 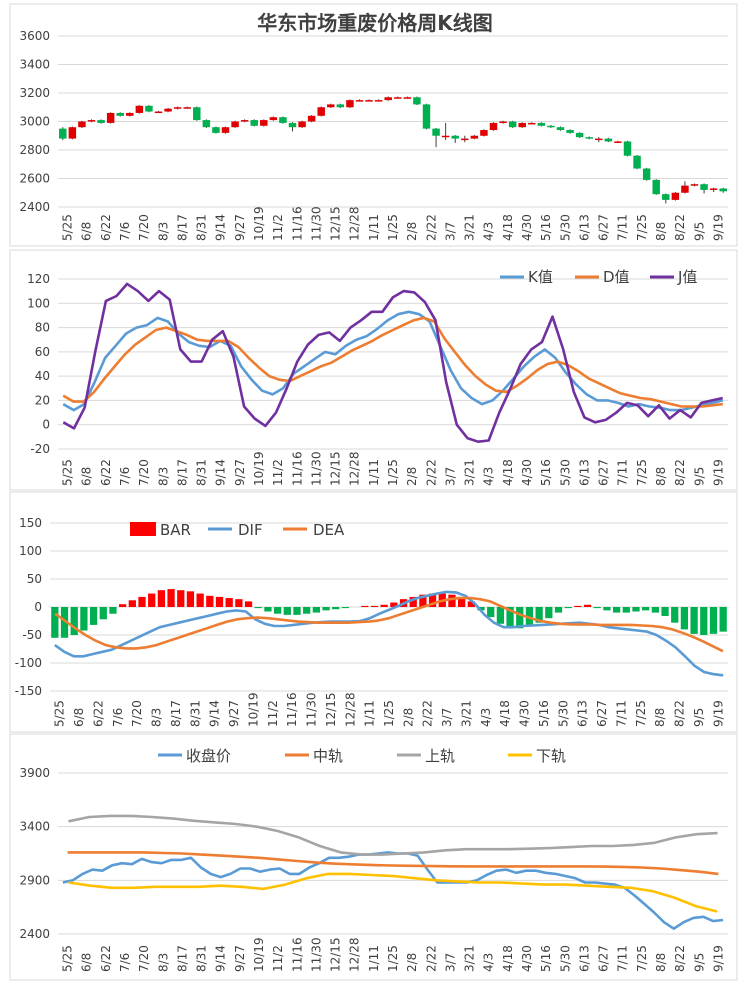 I want to click on x-tick-label: 12/15, so click(x=336, y=223).